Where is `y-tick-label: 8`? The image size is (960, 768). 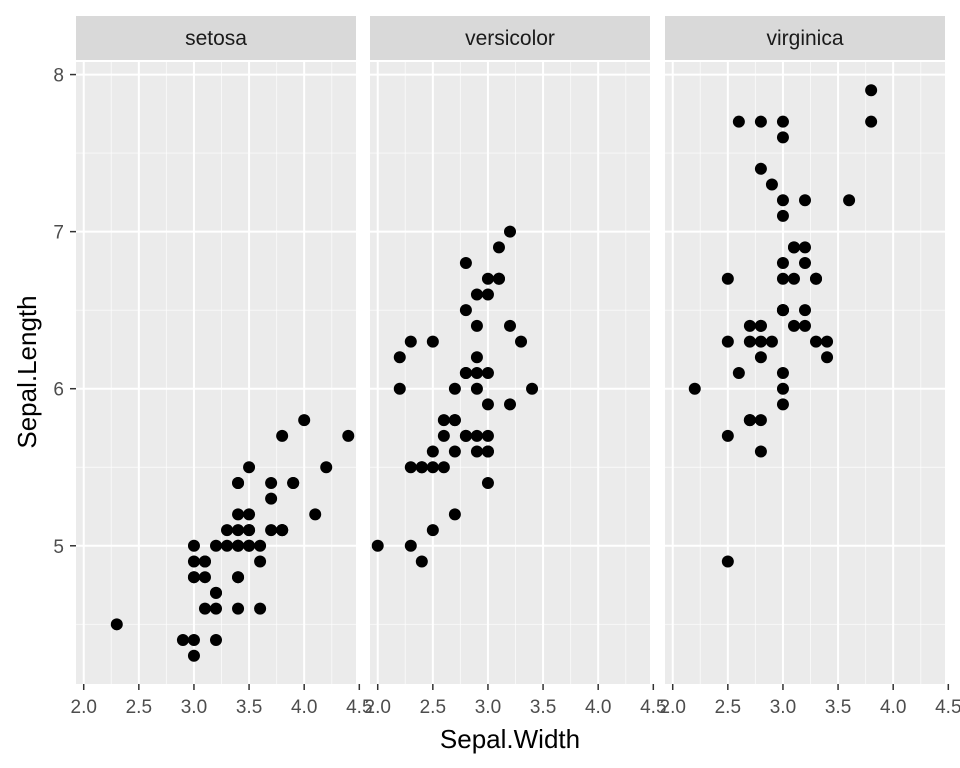
y-tick-label: 8 is located at coordinates (58, 76).